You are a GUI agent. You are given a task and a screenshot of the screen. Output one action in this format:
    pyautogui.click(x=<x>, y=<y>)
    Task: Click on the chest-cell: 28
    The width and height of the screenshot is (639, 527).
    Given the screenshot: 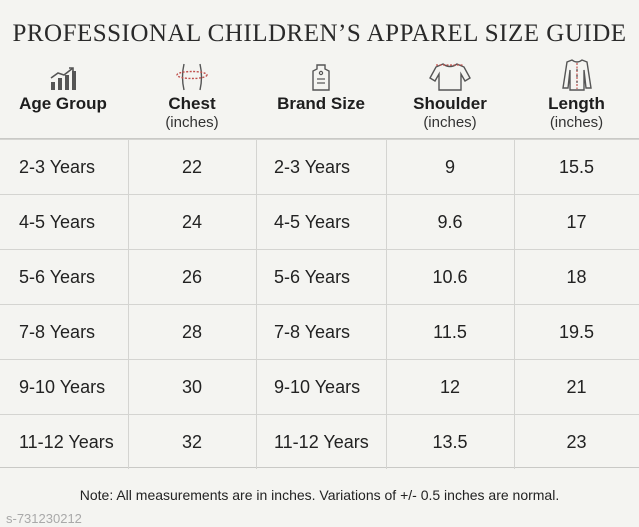 What is the action you would take?
    pyautogui.click(x=192, y=332)
    